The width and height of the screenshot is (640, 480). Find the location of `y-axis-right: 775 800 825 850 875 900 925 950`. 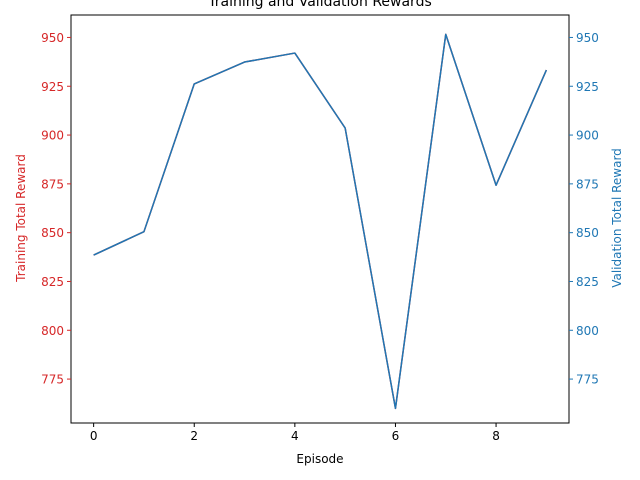

y-axis-right: 775 800 825 850 875 900 925 950 is located at coordinates (584, 209).